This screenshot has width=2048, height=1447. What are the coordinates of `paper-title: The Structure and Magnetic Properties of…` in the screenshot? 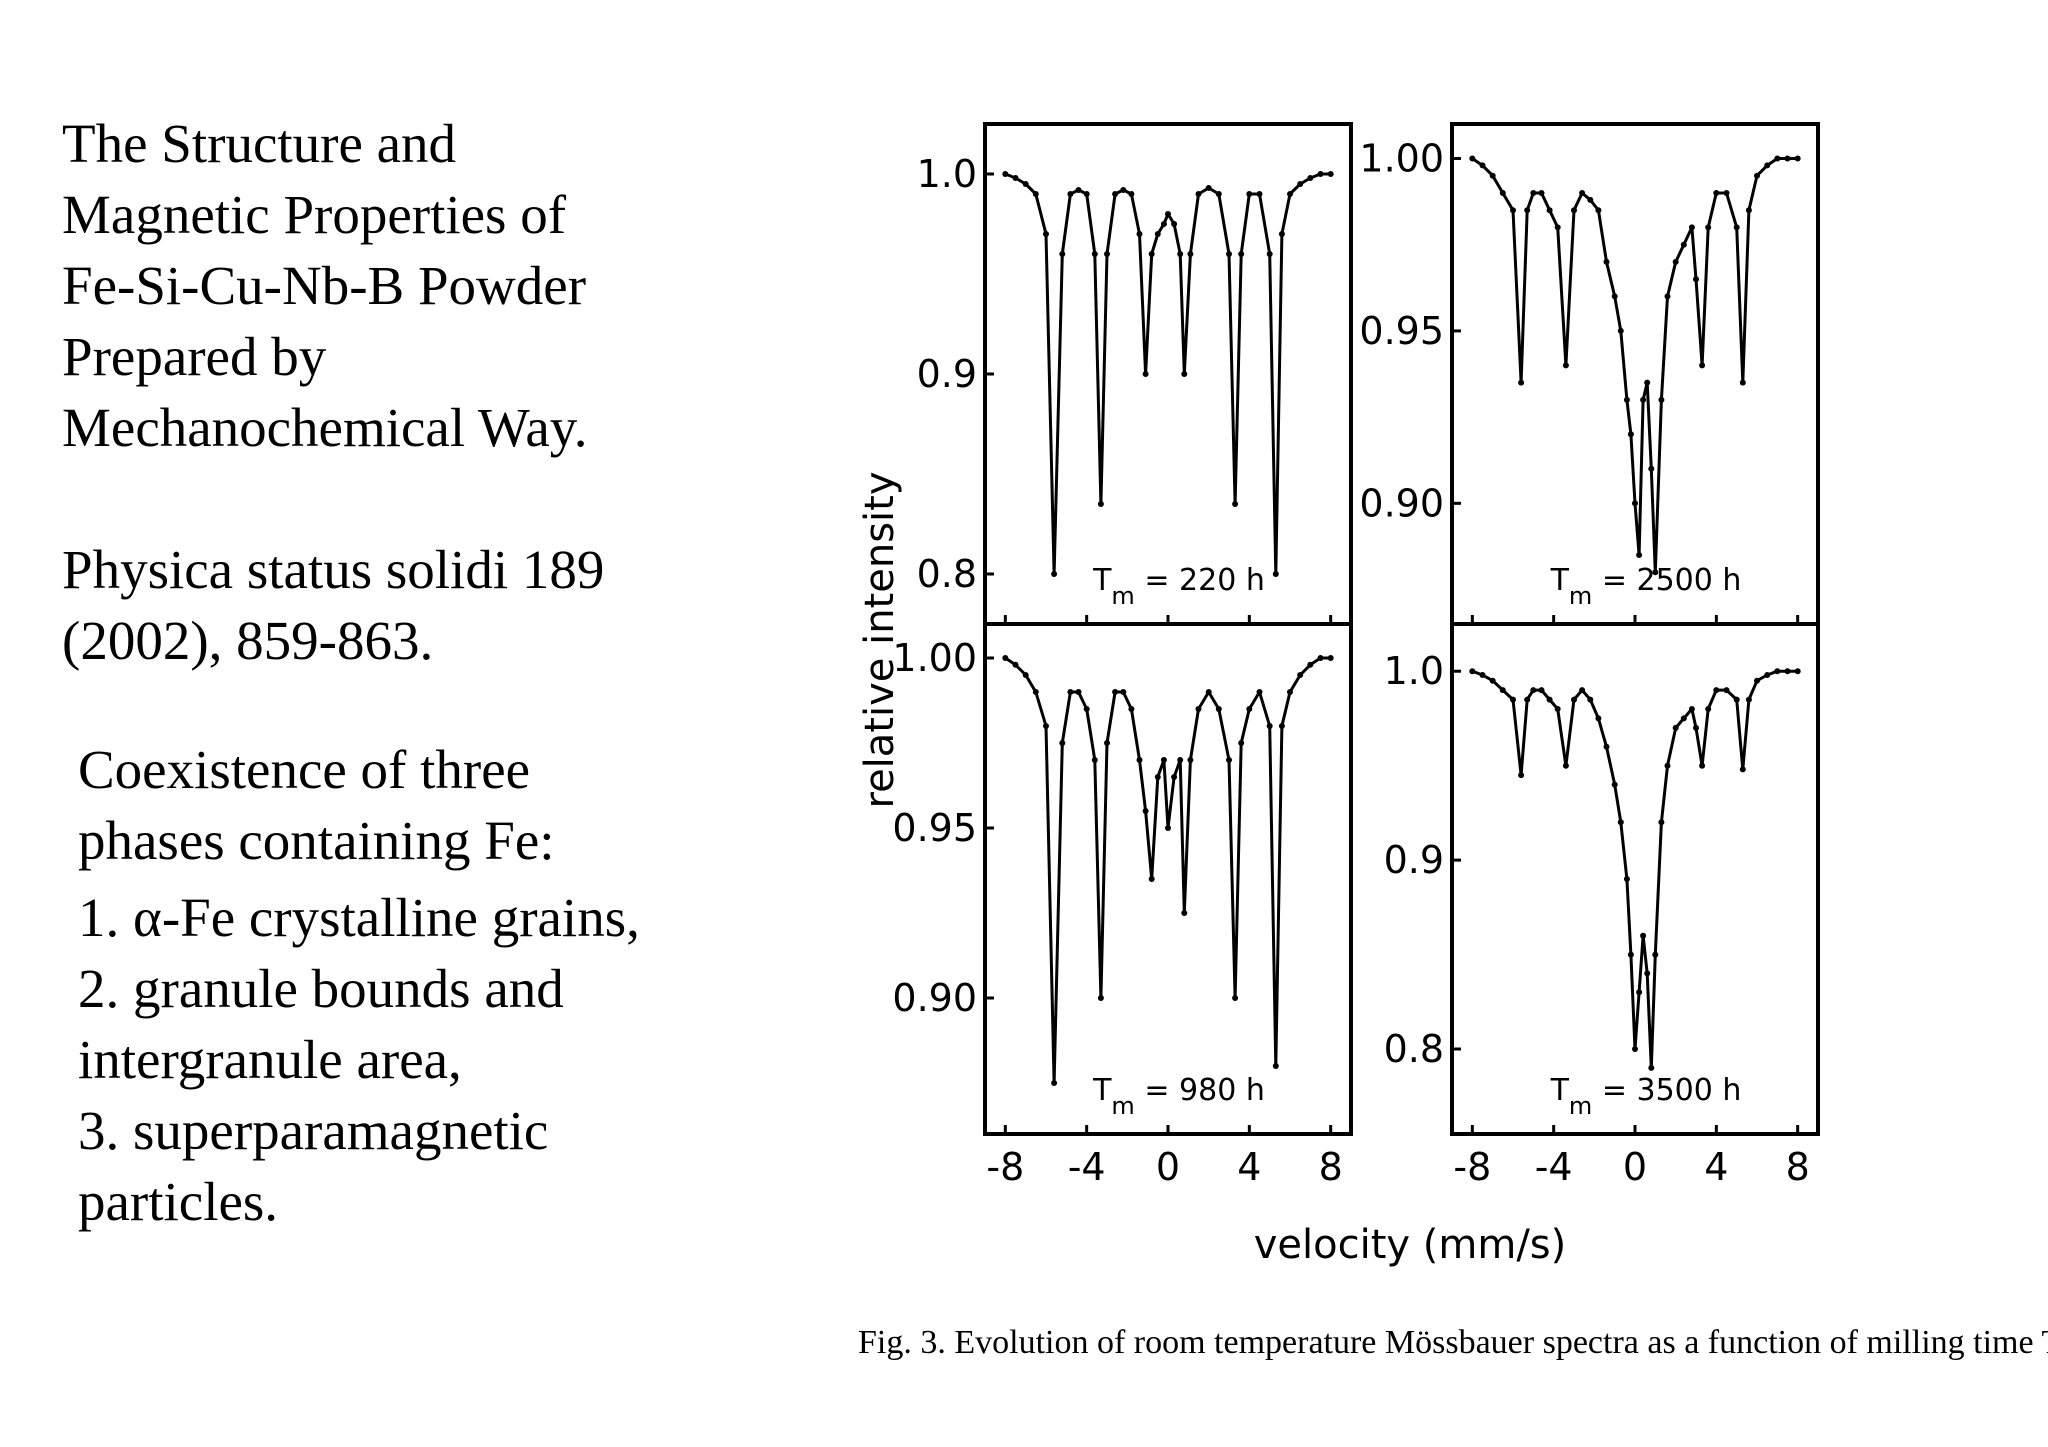 It's located at (412, 285).